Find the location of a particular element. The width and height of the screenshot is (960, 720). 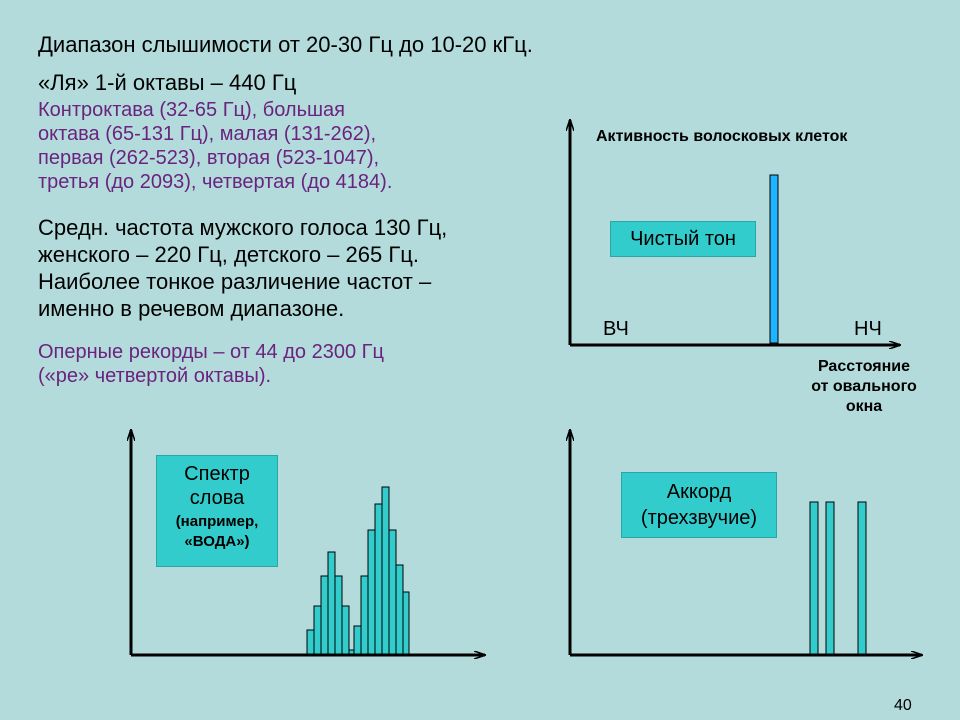

box-sub-line: (например, is located at coordinates (217, 521).